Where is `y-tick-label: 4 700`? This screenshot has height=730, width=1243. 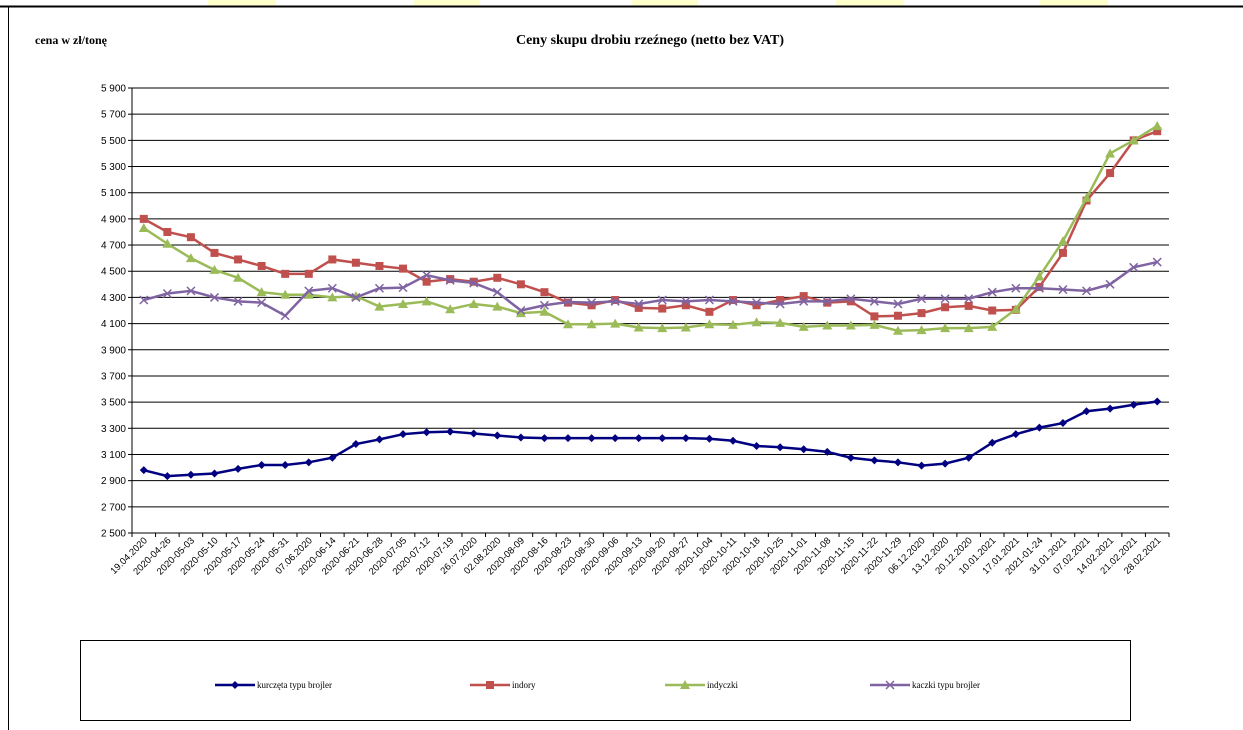 y-tick-label: 4 700 is located at coordinates (113, 246).